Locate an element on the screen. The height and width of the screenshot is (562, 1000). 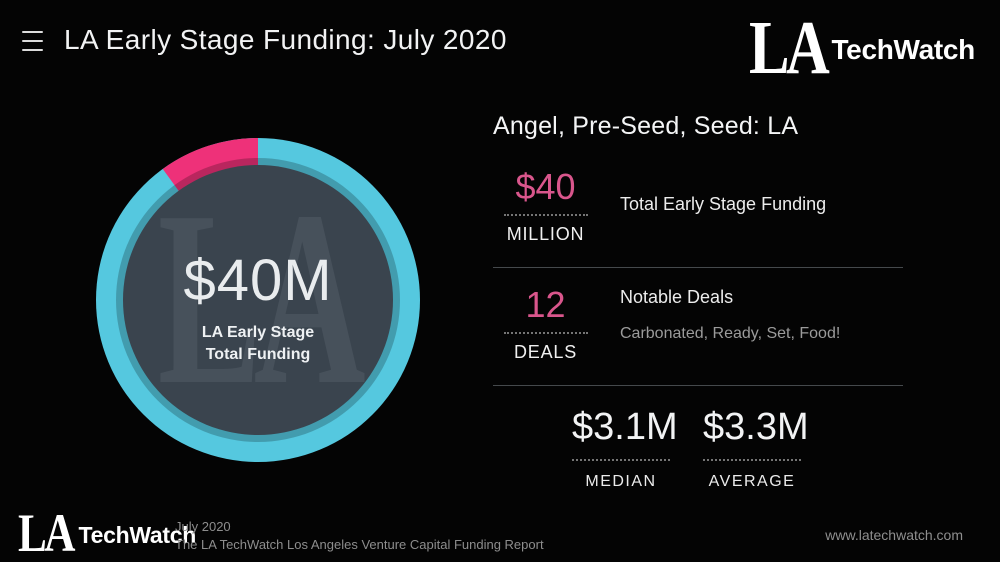
stat-row-funding: $40 MILLION Total Early Stage Funding is located at coordinates (699, 207).